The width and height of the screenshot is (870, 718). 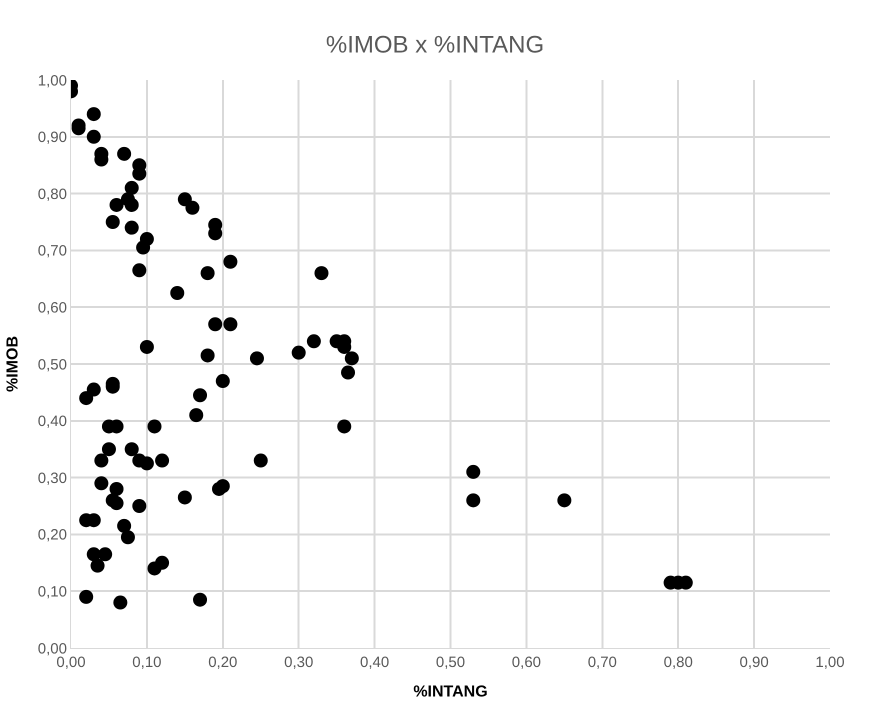 I want to click on y-tick-label: 1,00, so click(x=52, y=81).